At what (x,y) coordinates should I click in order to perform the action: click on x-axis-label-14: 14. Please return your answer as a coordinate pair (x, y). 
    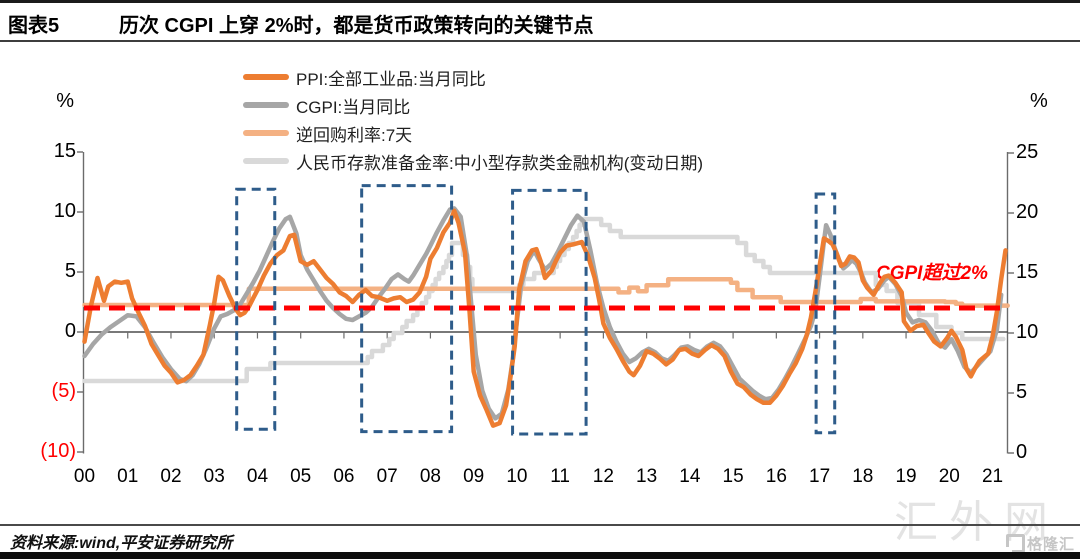
    Looking at the image, I should click on (690, 476).